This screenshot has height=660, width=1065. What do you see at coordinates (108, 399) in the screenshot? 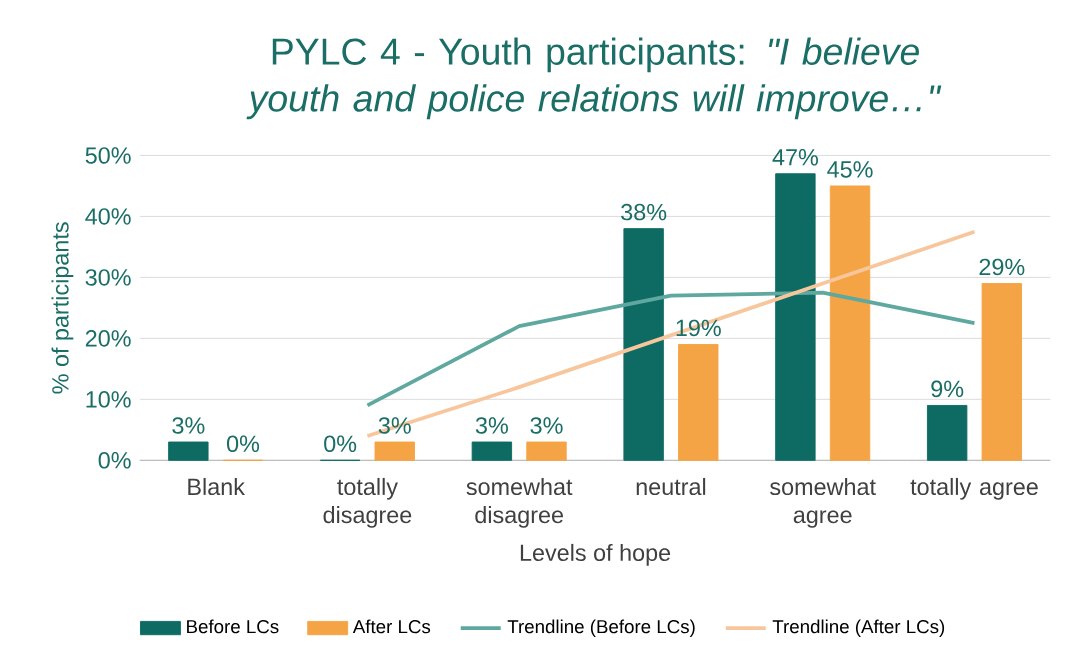
I see `y-tick-label: 10%` at bounding box center [108, 399].